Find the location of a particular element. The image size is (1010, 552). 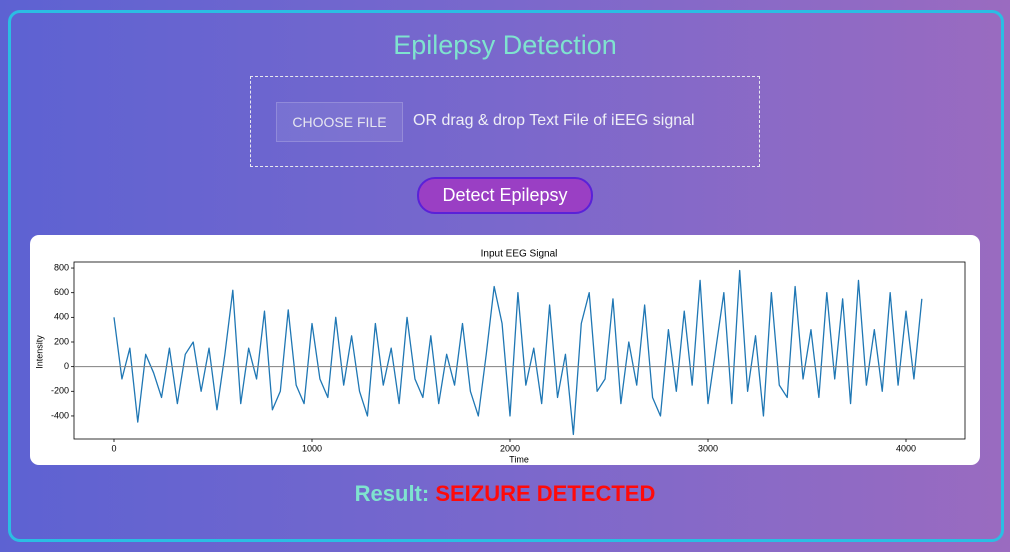

x-tick-label: 0 is located at coordinates (113, 448).